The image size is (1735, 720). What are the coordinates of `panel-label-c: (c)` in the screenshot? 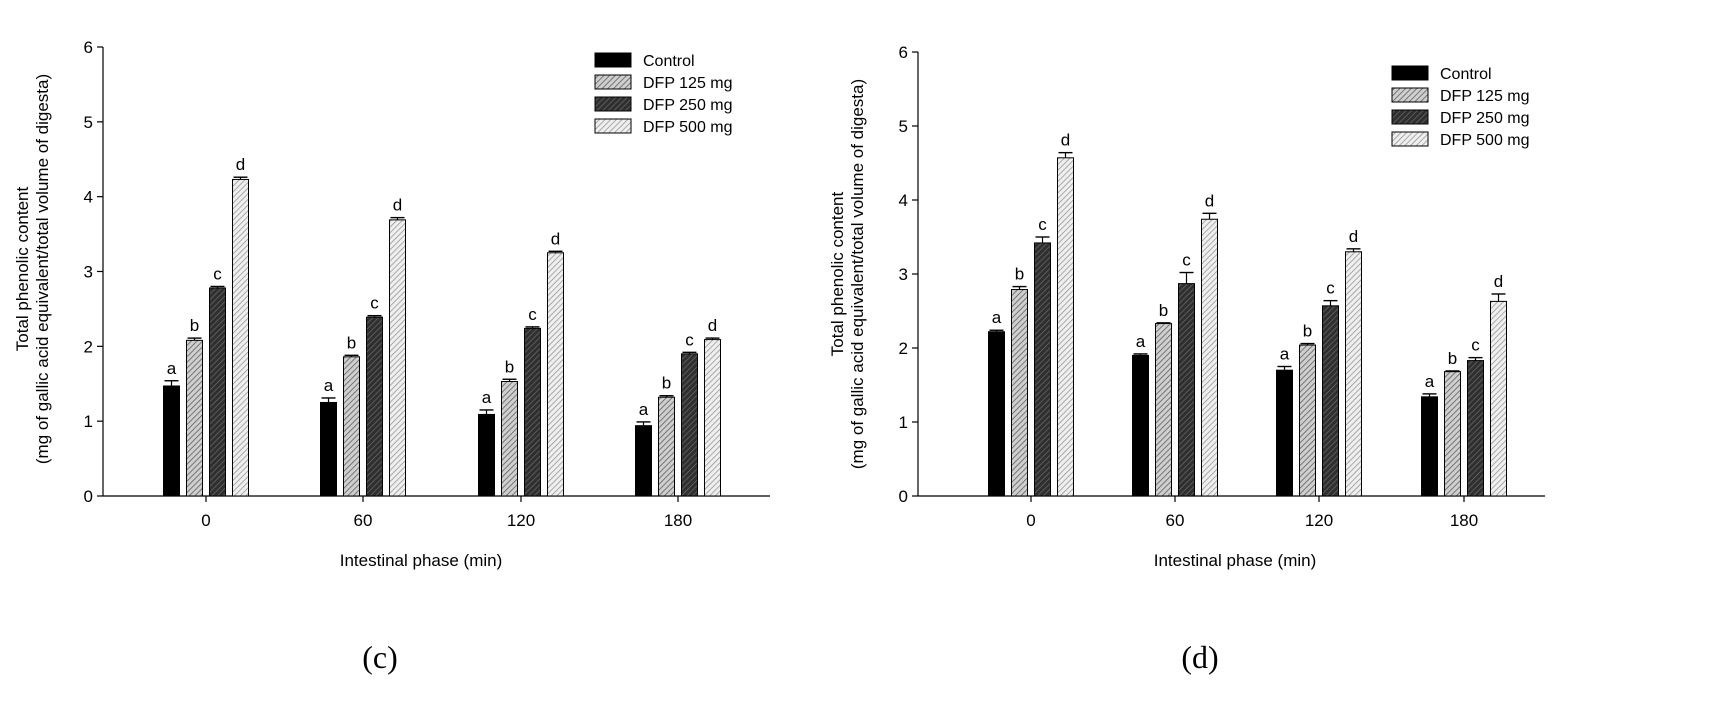 It's located at (380, 657).